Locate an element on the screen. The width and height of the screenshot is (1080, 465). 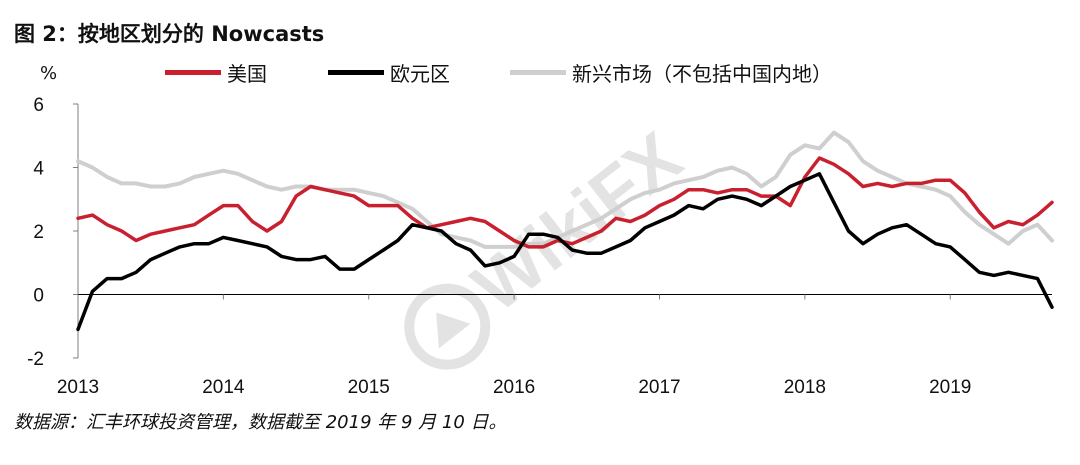
watermark-logo-icon is located at coordinates (447, 326).